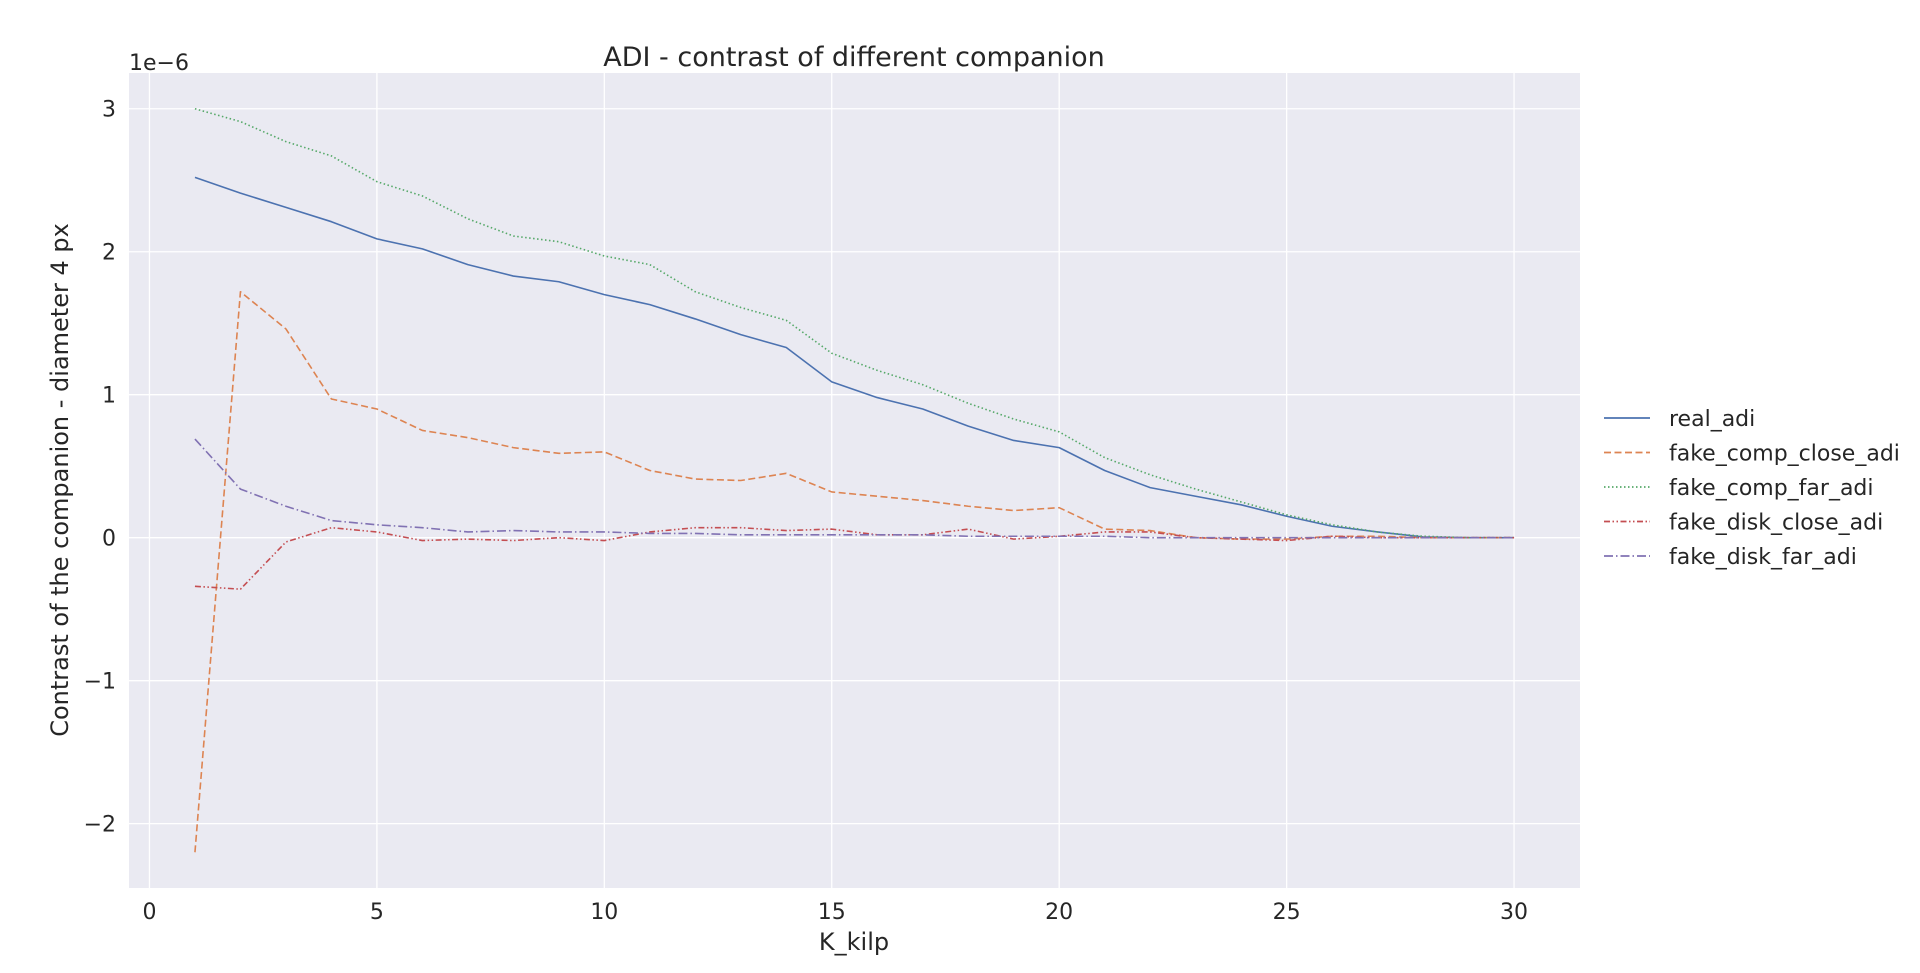 This screenshot has height=973, width=1920. What do you see at coordinates (854, 558) in the screenshot?
I see `series-line-fake-disk-close-adi` at bounding box center [854, 558].